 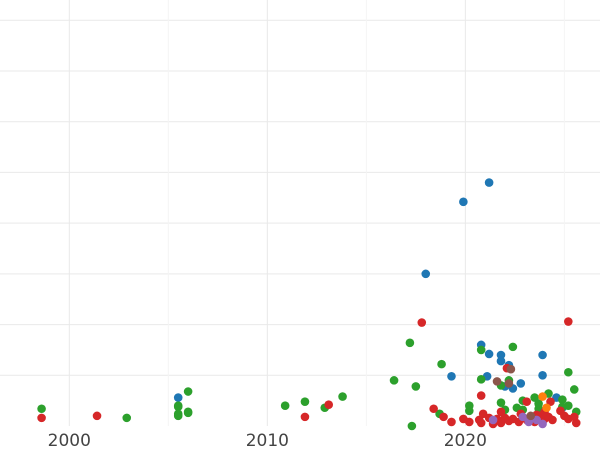 I want to click on x-tick-label: 2010, so click(x=267, y=440).